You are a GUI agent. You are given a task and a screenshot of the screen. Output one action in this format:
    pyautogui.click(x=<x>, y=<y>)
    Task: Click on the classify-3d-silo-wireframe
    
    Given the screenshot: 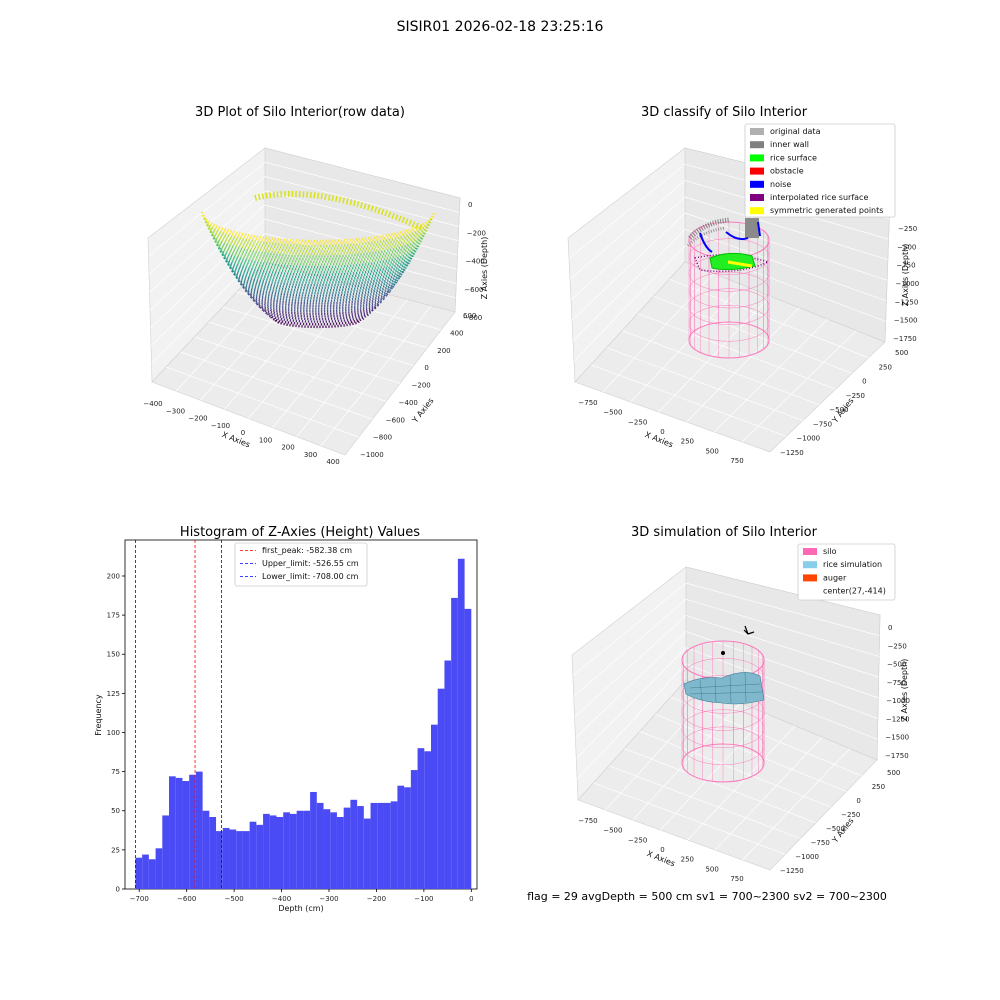 What is the action you would take?
    pyautogui.click(x=729, y=290)
    